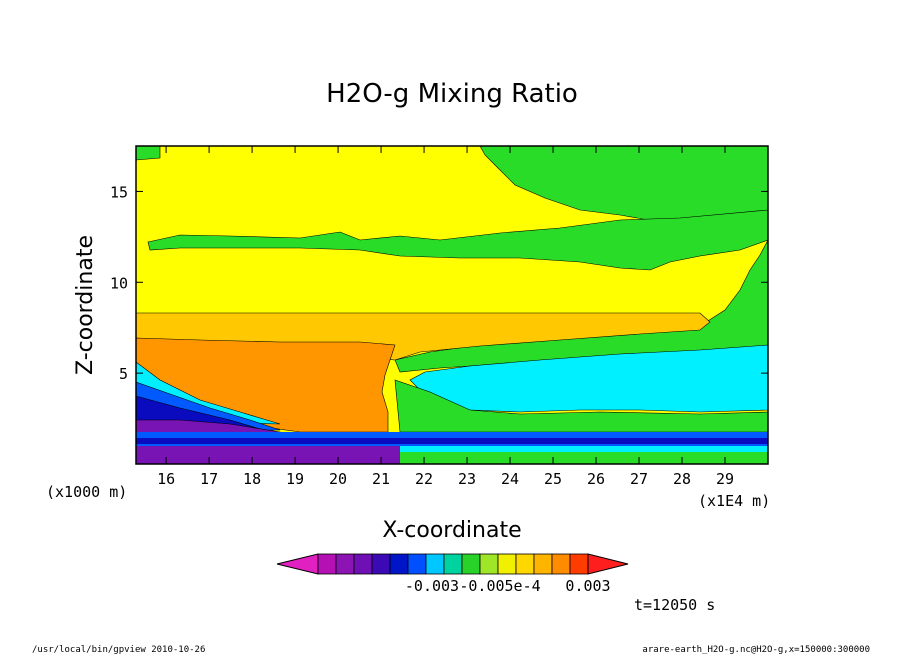  What do you see at coordinates (338, 479) in the screenshot?
I see `x-tick-label: 20` at bounding box center [338, 479].